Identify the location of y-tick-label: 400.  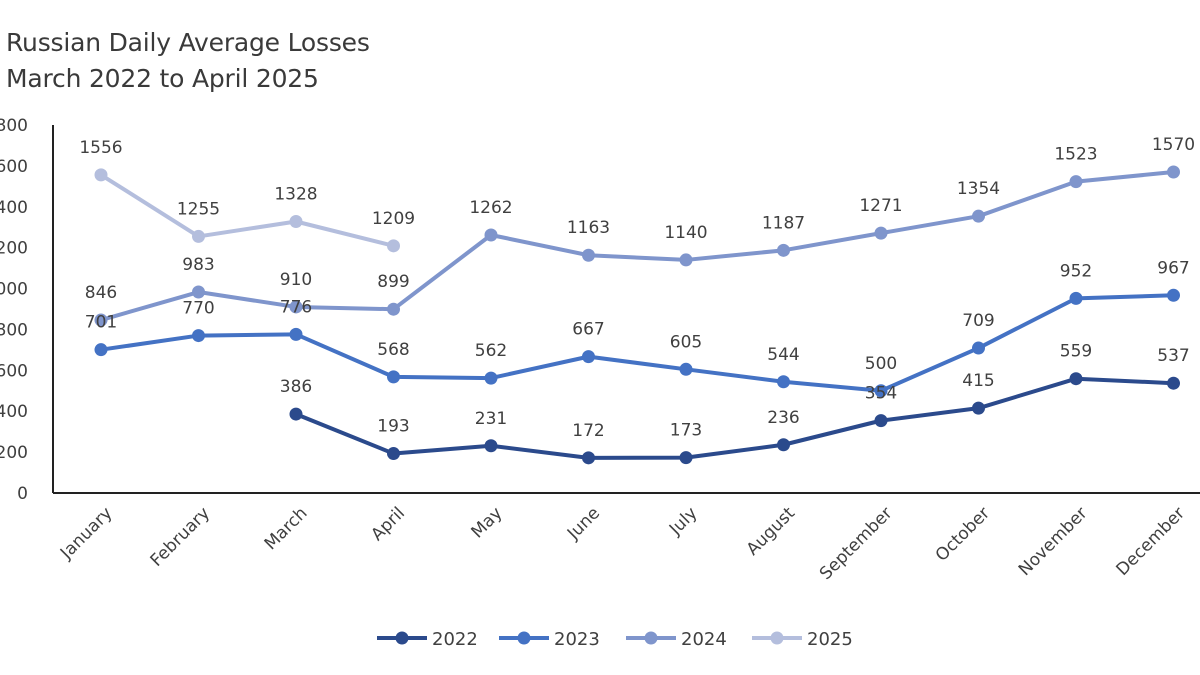
(14, 412).